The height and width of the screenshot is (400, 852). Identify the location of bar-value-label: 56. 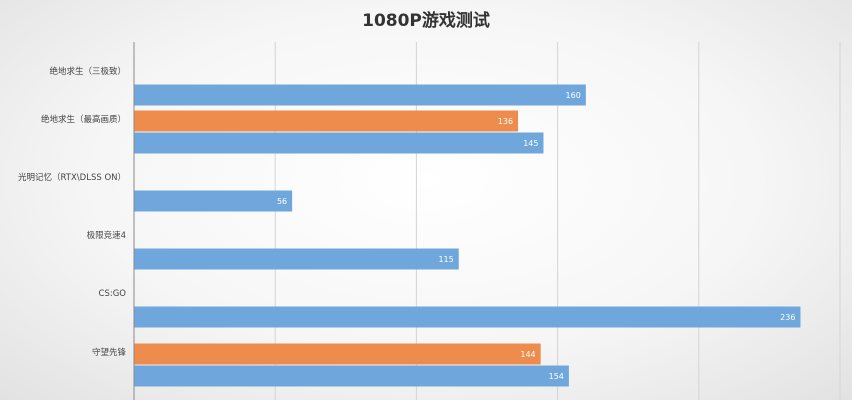
(282, 201).